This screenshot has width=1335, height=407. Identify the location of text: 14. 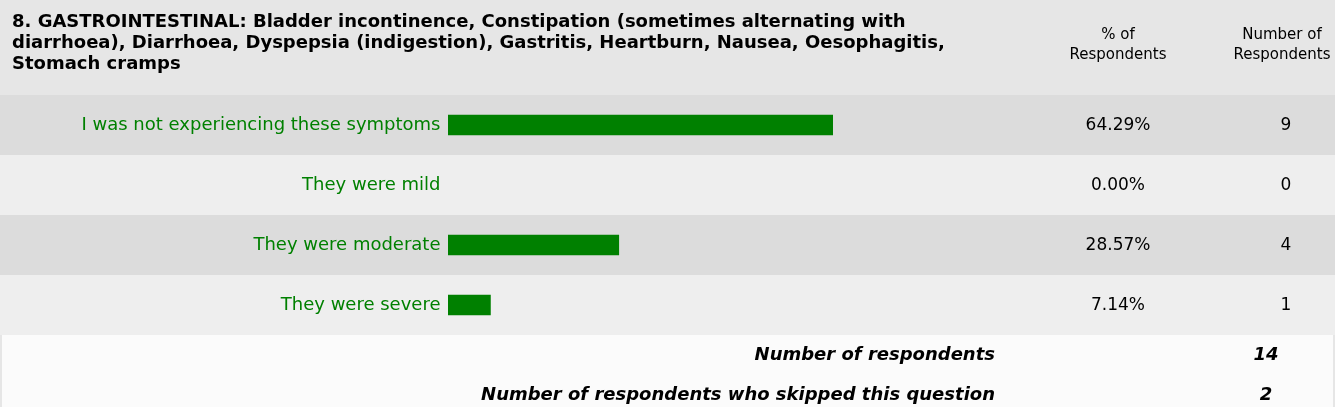
(1266, 353).